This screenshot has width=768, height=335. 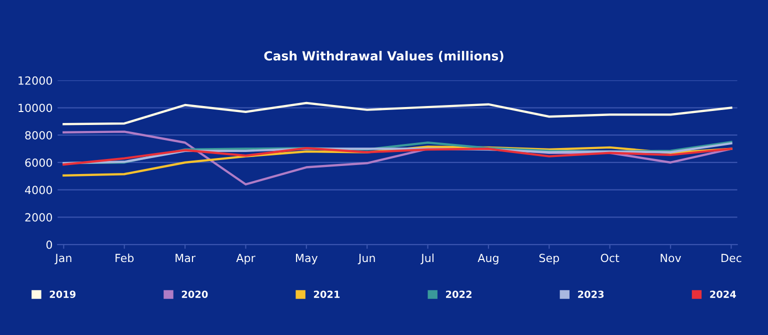 What do you see at coordinates (307, 259) in the screenshot?
I see `x-tick-label: May` at bounding box center [307, 259].